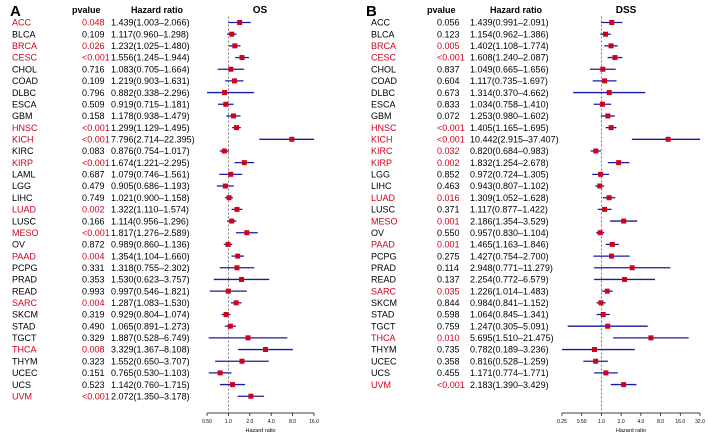  What do you see at coordinates (626, 10) in the screenshot?
I see `panel-title: DSS` at bounding box center [626, 10].